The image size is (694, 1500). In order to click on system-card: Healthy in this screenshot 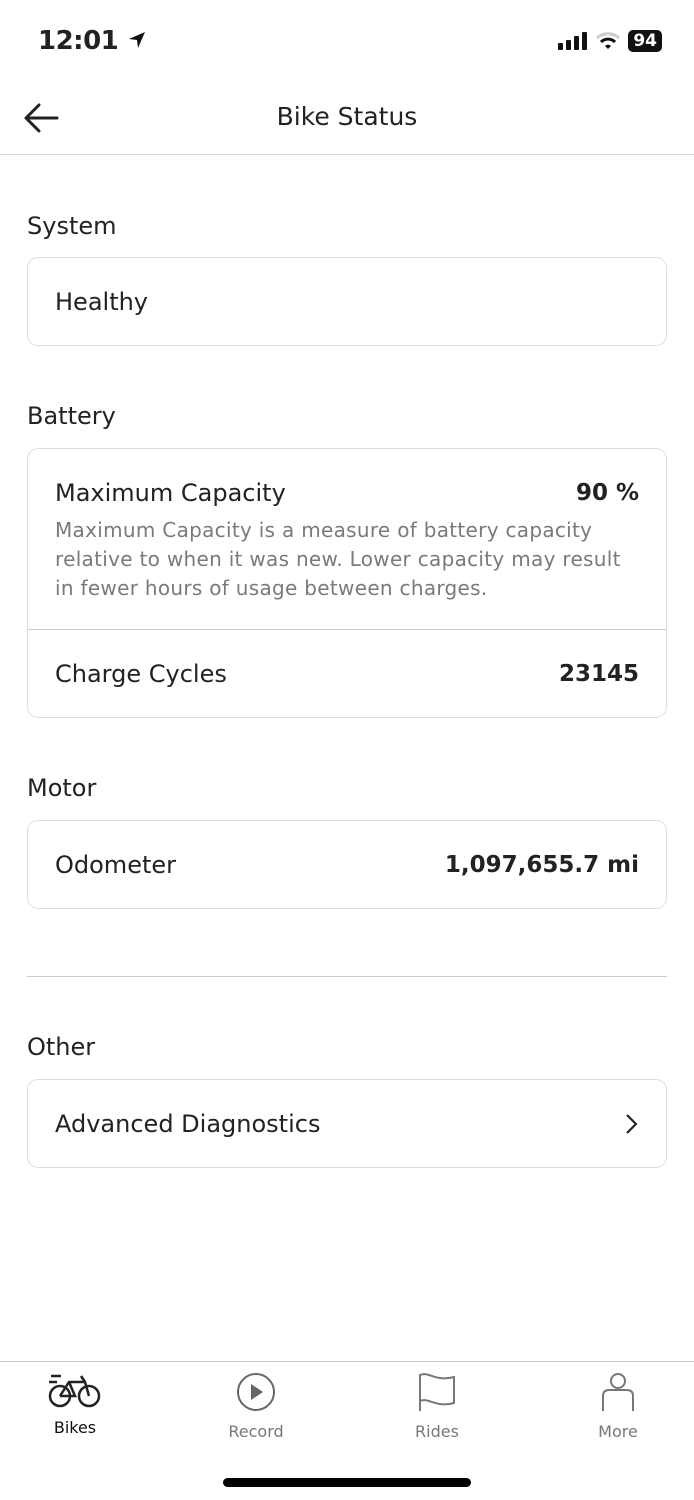, I will do `click(347, 301)`.